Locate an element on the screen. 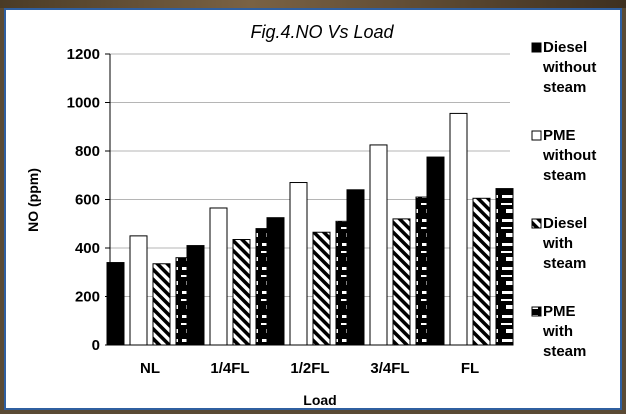 The height and width of the screenshot is (414, 626). x-tick-label: 1/4FL is located at coordinates (229, 368).